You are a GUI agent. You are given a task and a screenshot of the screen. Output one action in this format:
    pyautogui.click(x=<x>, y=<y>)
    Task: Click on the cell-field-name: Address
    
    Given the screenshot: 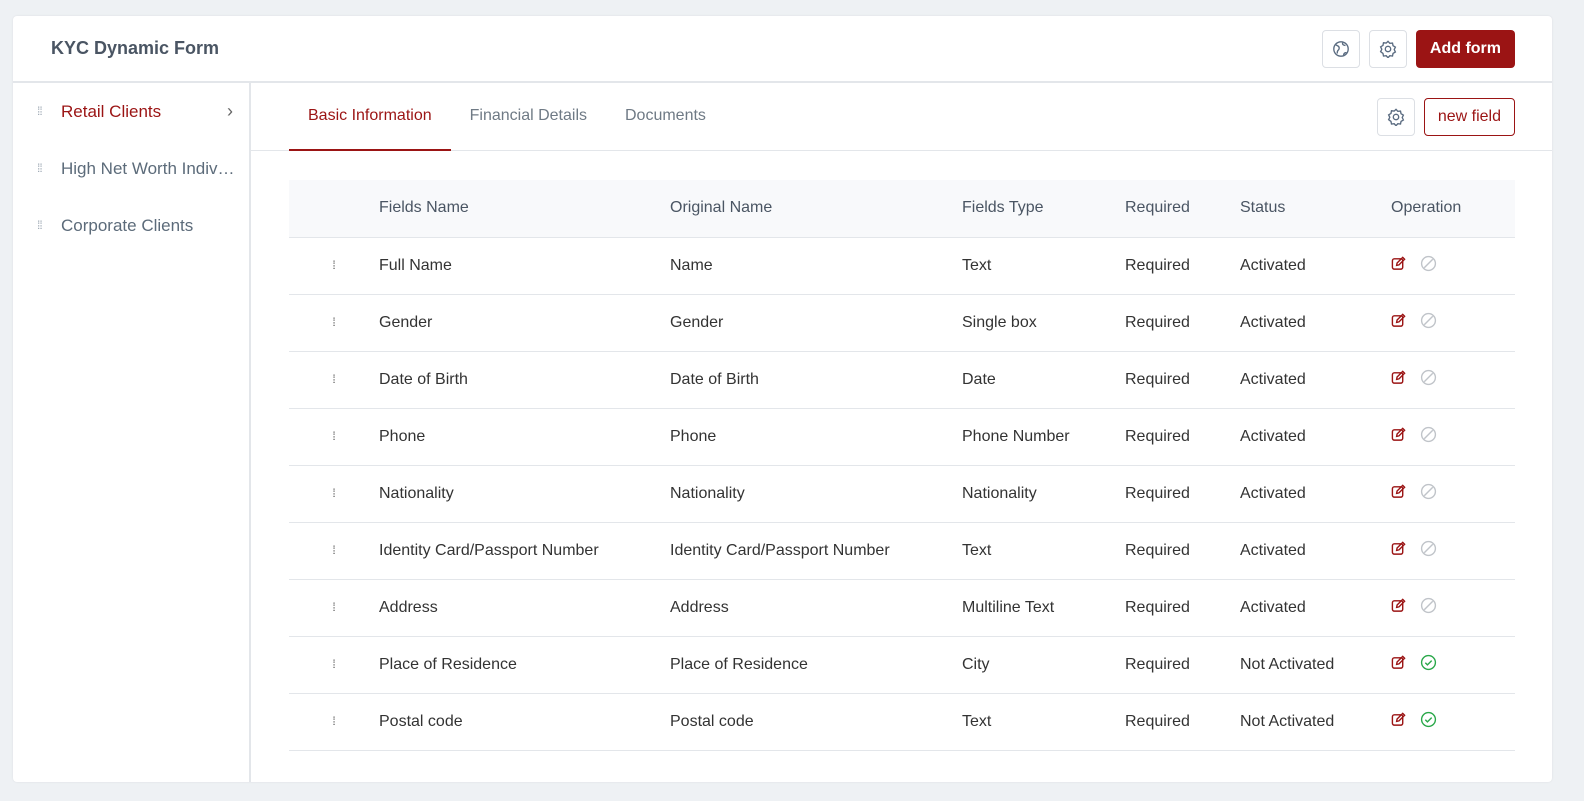 What is the action you would take?
    pyautogui.click(x=524, y=608)
    